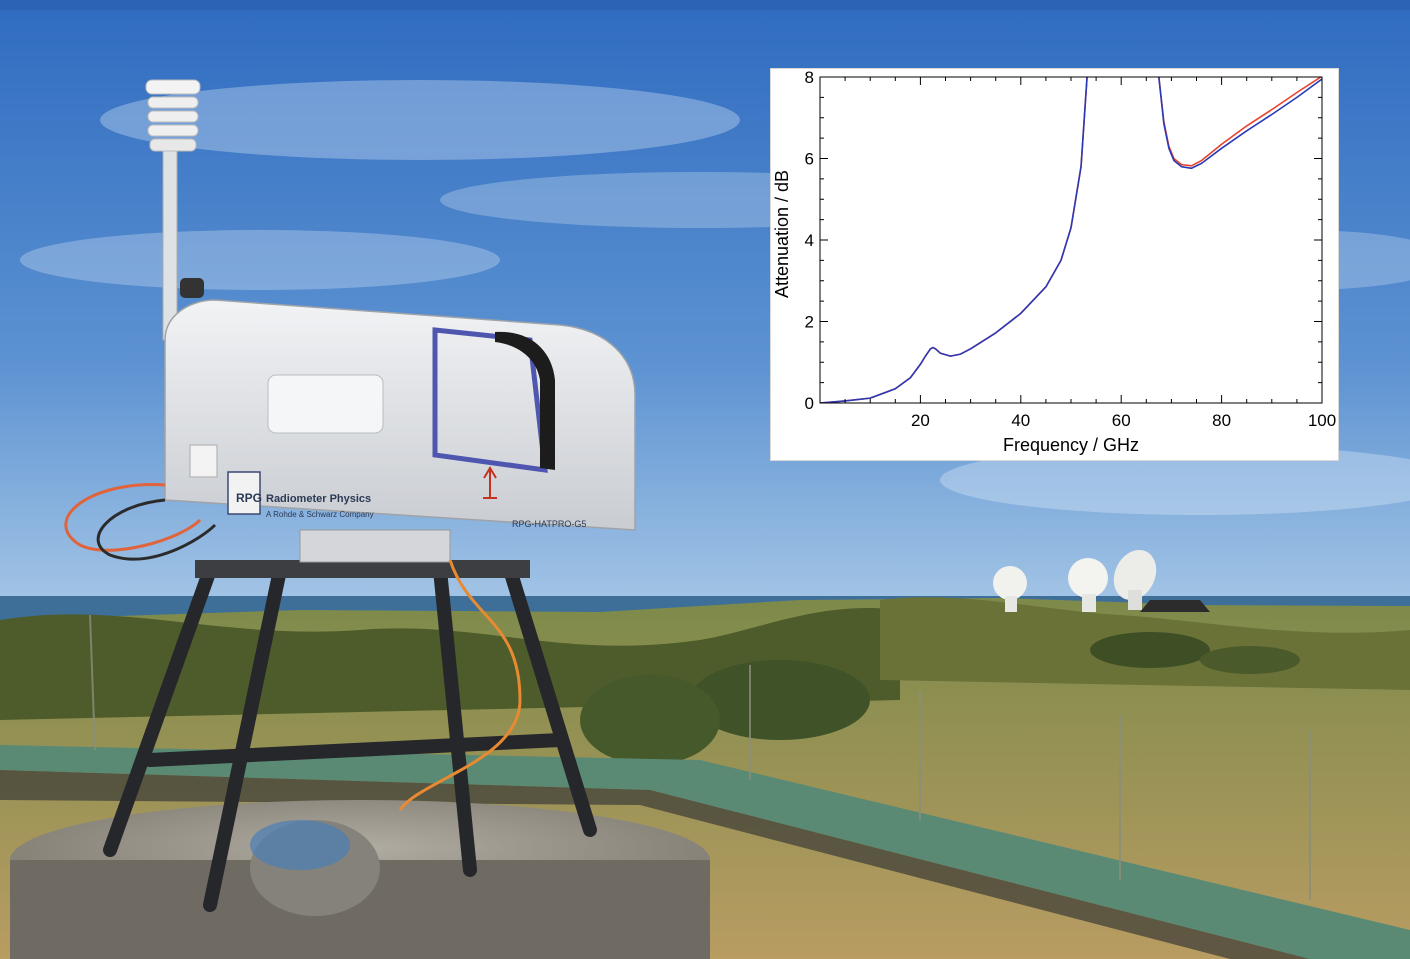 The width and height of the screenshot is (1410, 959). I want to click on x-tick-label: 100, so click(1322, 420).